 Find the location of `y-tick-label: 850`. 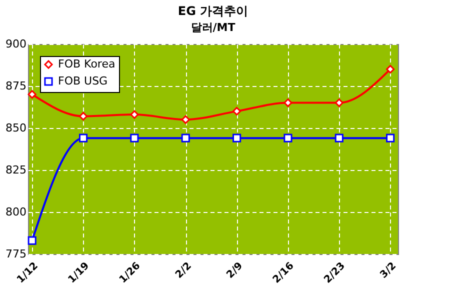

y-tick-label: 850 is located at coordinates (16, 128).